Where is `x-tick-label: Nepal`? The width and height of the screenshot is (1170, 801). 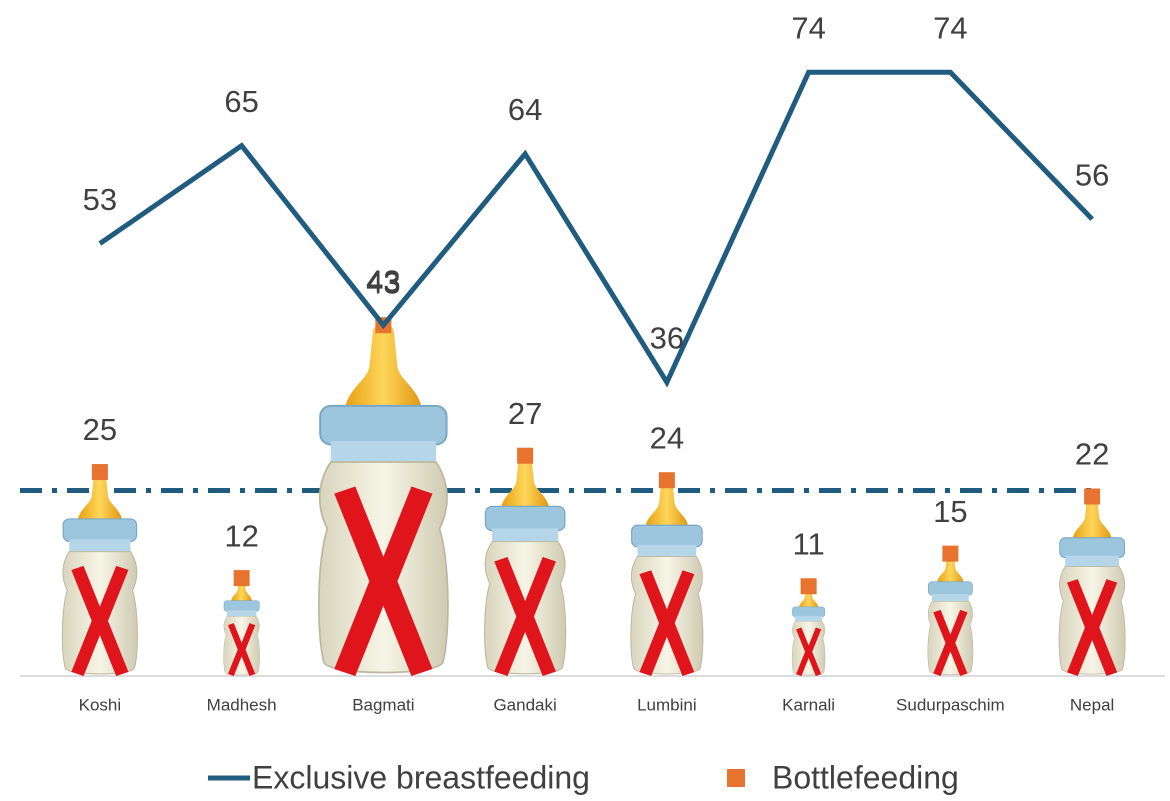
x-tick-label: Nepal is located at coordinates (1092, 704).